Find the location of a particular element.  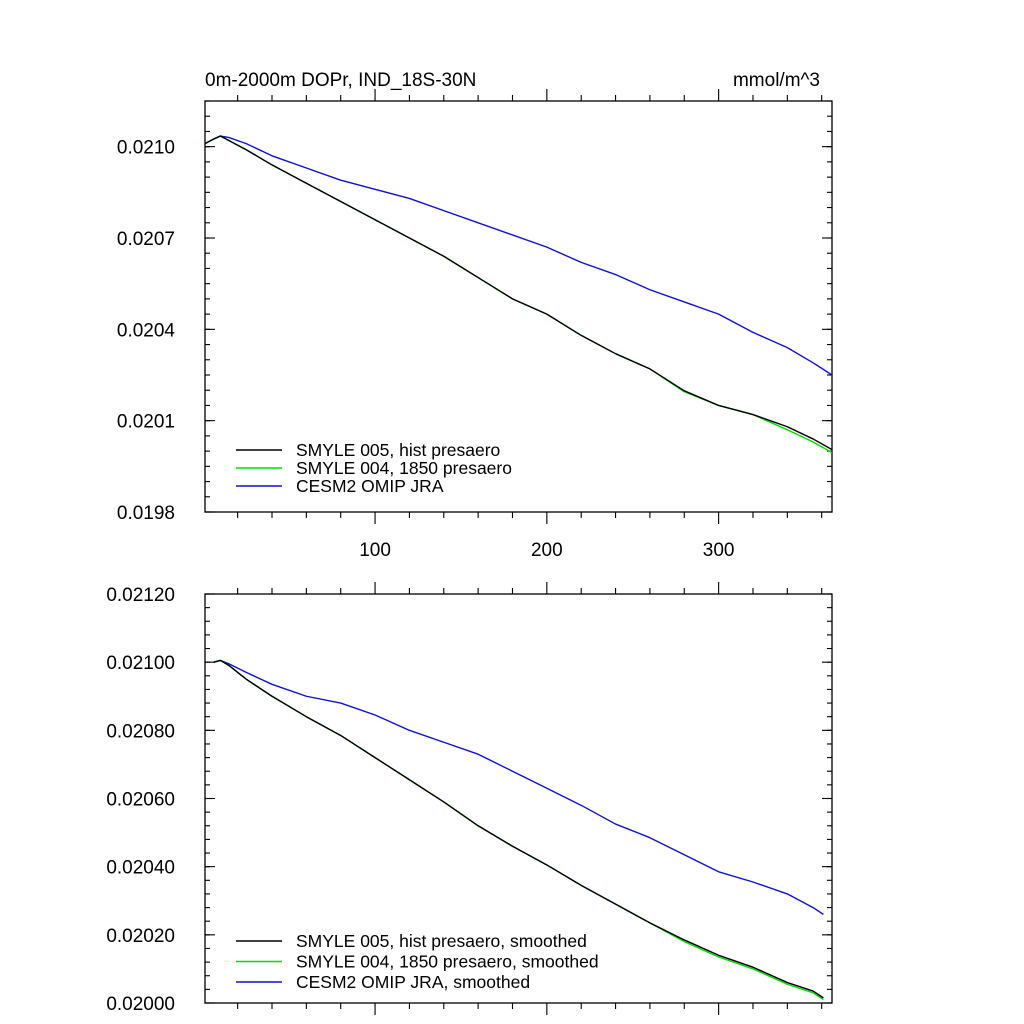

chart-title: 0m-2000m DOPr, IND_18S-30N is located at coordinates (340, 80).